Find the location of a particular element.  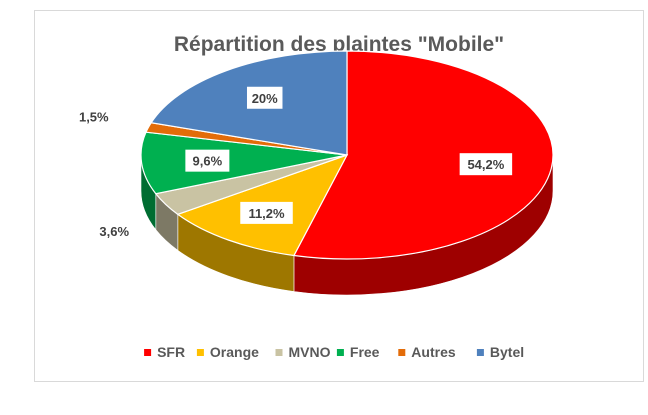

legend-item-free: Free is located at coordinates (358, 352).